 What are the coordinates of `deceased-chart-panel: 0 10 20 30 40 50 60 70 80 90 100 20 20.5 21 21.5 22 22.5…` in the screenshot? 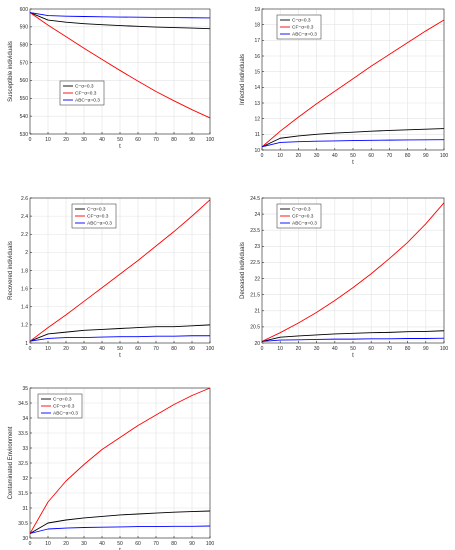 It's located at (344, 277).